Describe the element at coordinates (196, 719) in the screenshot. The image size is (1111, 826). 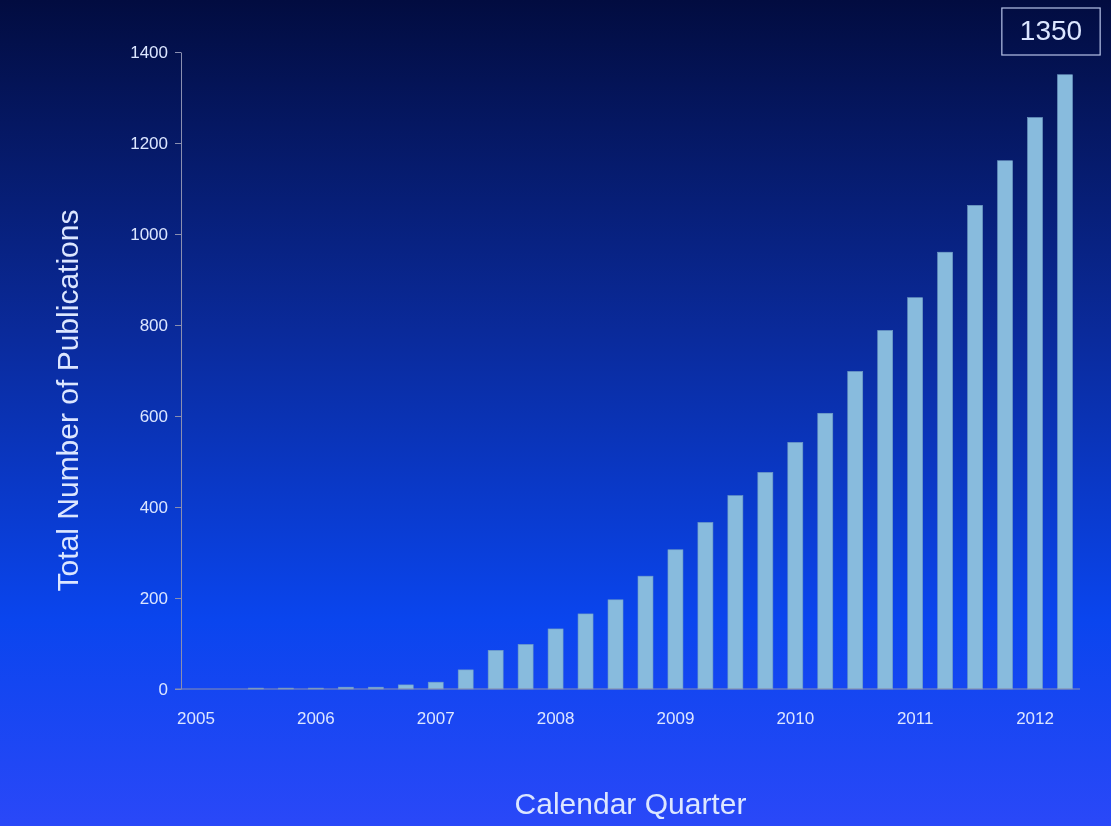
I see `x-tick-label: 2005` at that location.